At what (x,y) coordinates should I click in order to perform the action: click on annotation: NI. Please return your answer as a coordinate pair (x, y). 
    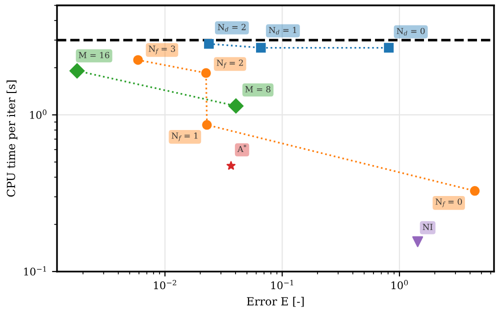
    Looking at the image, I should click on (427, 227).